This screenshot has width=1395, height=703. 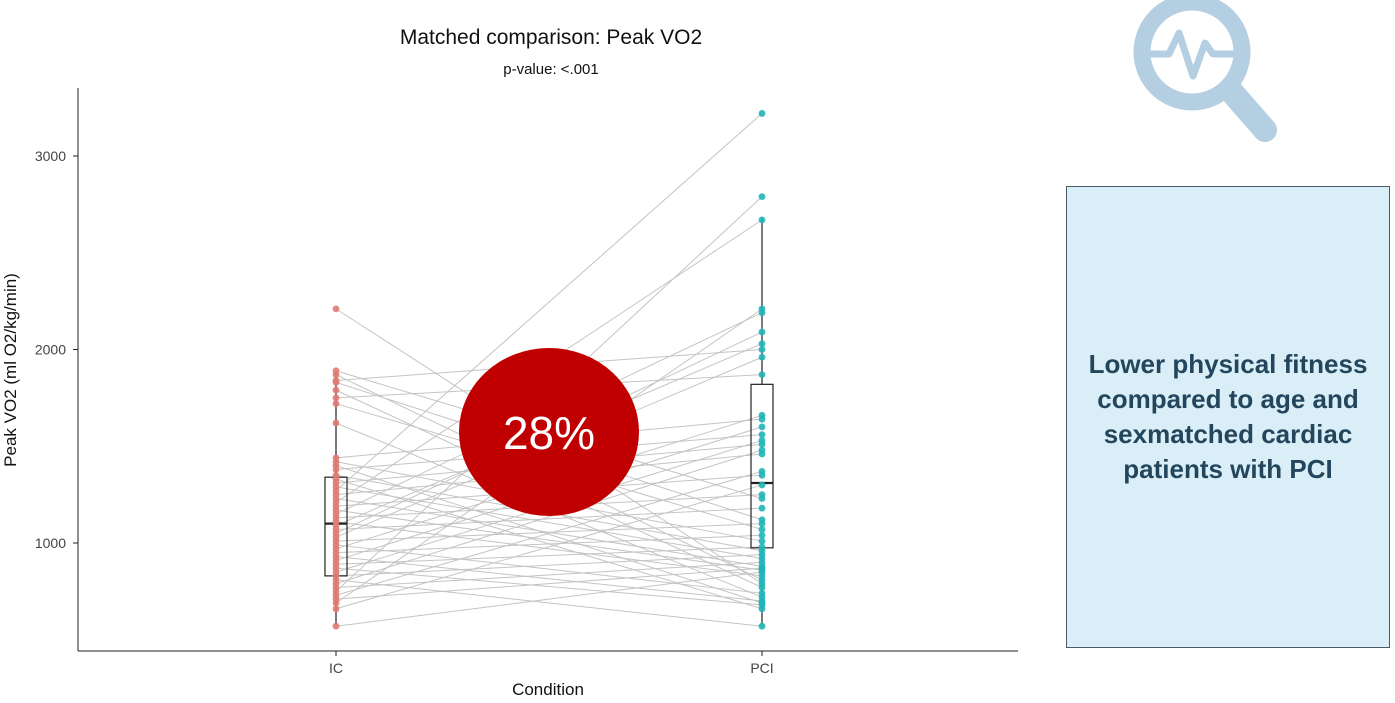 What do you see at coordinates (50, 350) in the screenshot?
I see `y-tick-label: 2000` at bounding box center [50, 350].